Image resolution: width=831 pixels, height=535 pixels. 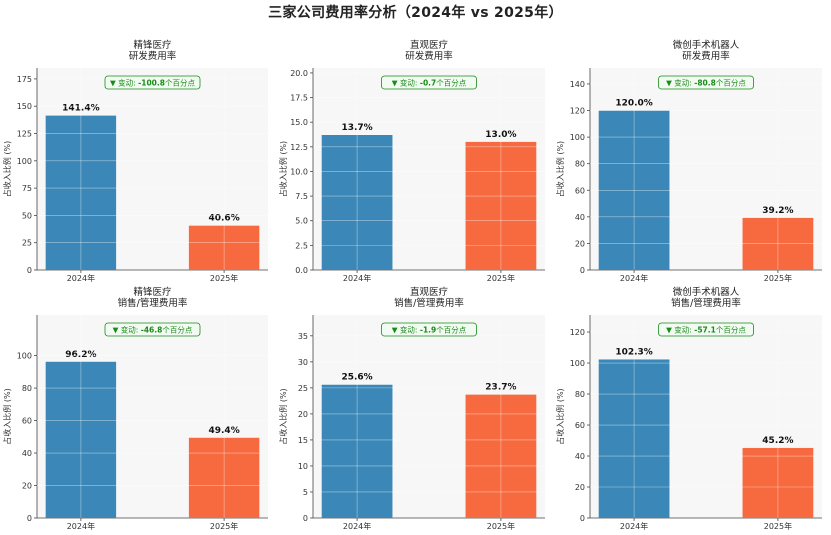 What do you see at coordinates (24, 106) in the screenshot?
I see `y-tick-label: 150` at bounding box center [24, 106].